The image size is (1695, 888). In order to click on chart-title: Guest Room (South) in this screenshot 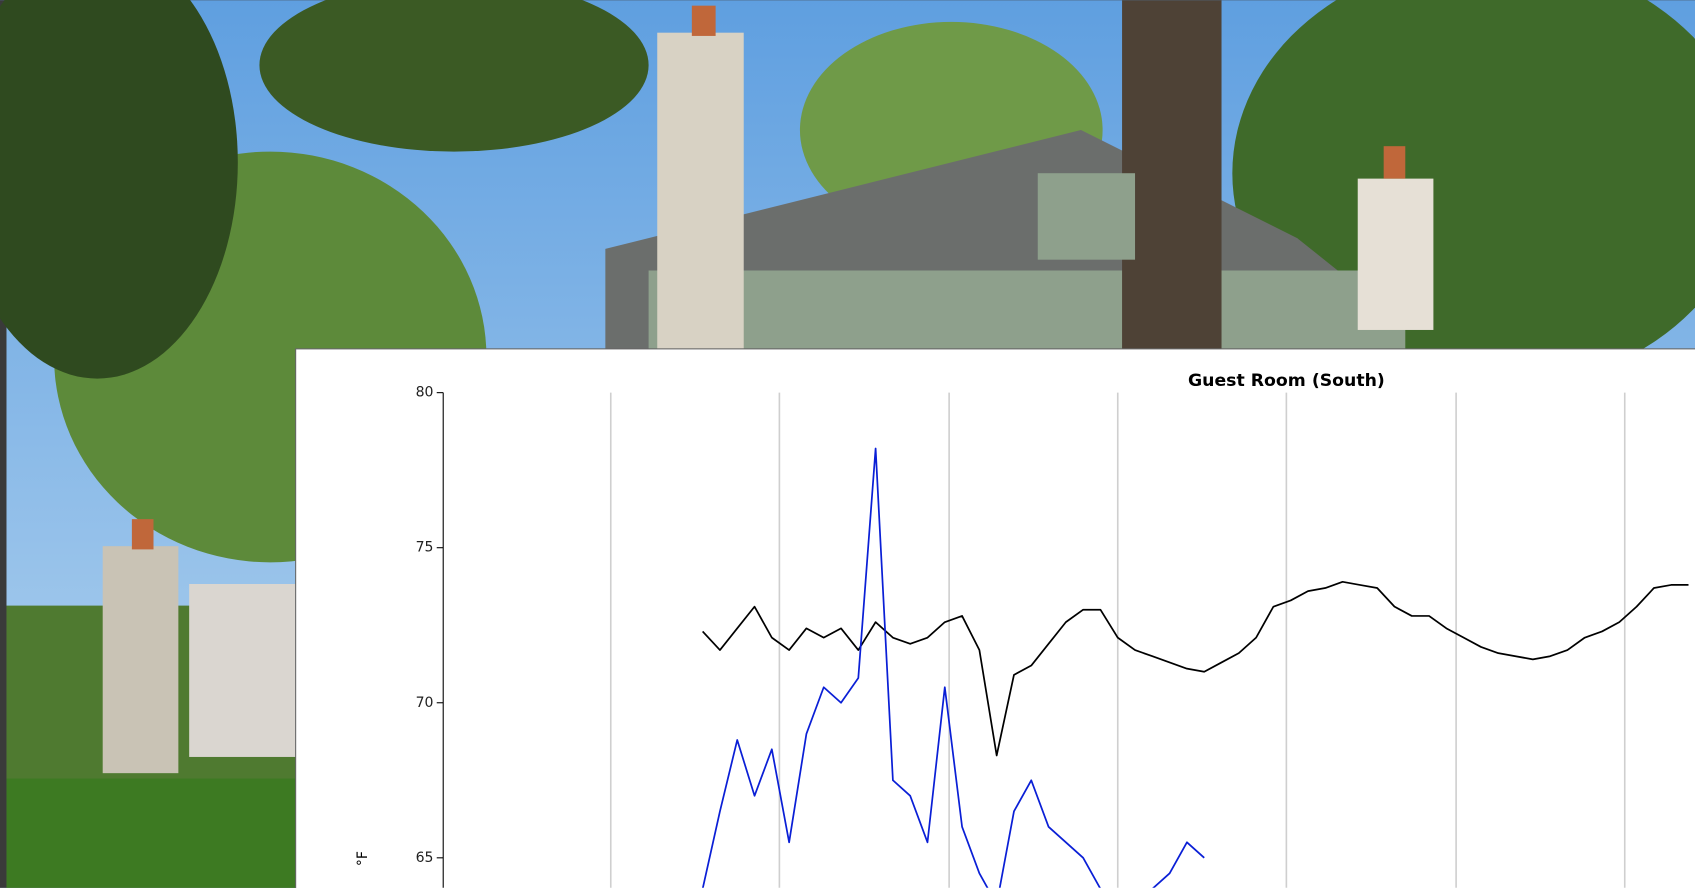, I will do `click(1286, 381)`.